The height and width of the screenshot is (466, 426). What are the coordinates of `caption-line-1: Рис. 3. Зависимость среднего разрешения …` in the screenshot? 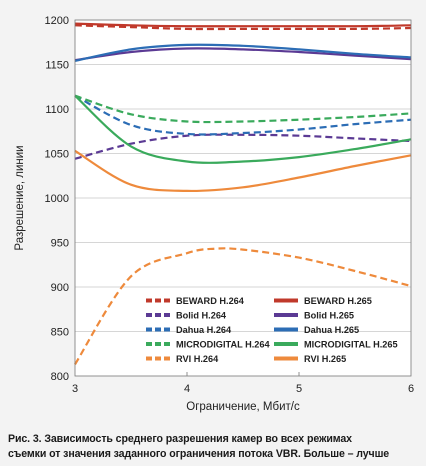 It's located at (180, 439).